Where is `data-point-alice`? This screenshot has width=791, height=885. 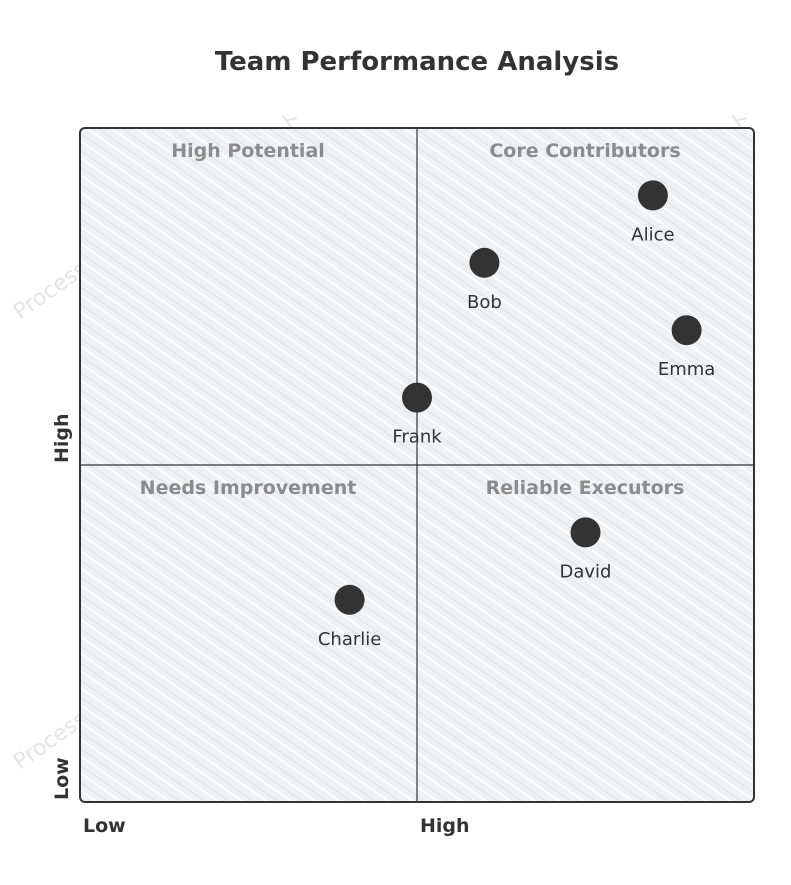 data-point-alice is located at coordinates (652, 195).